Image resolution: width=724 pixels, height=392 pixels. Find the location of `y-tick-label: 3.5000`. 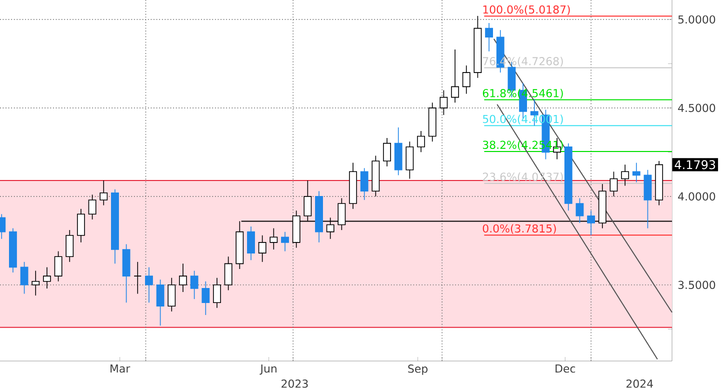

y-tick-label: 3.5000 is located at coordinates (697, 285).